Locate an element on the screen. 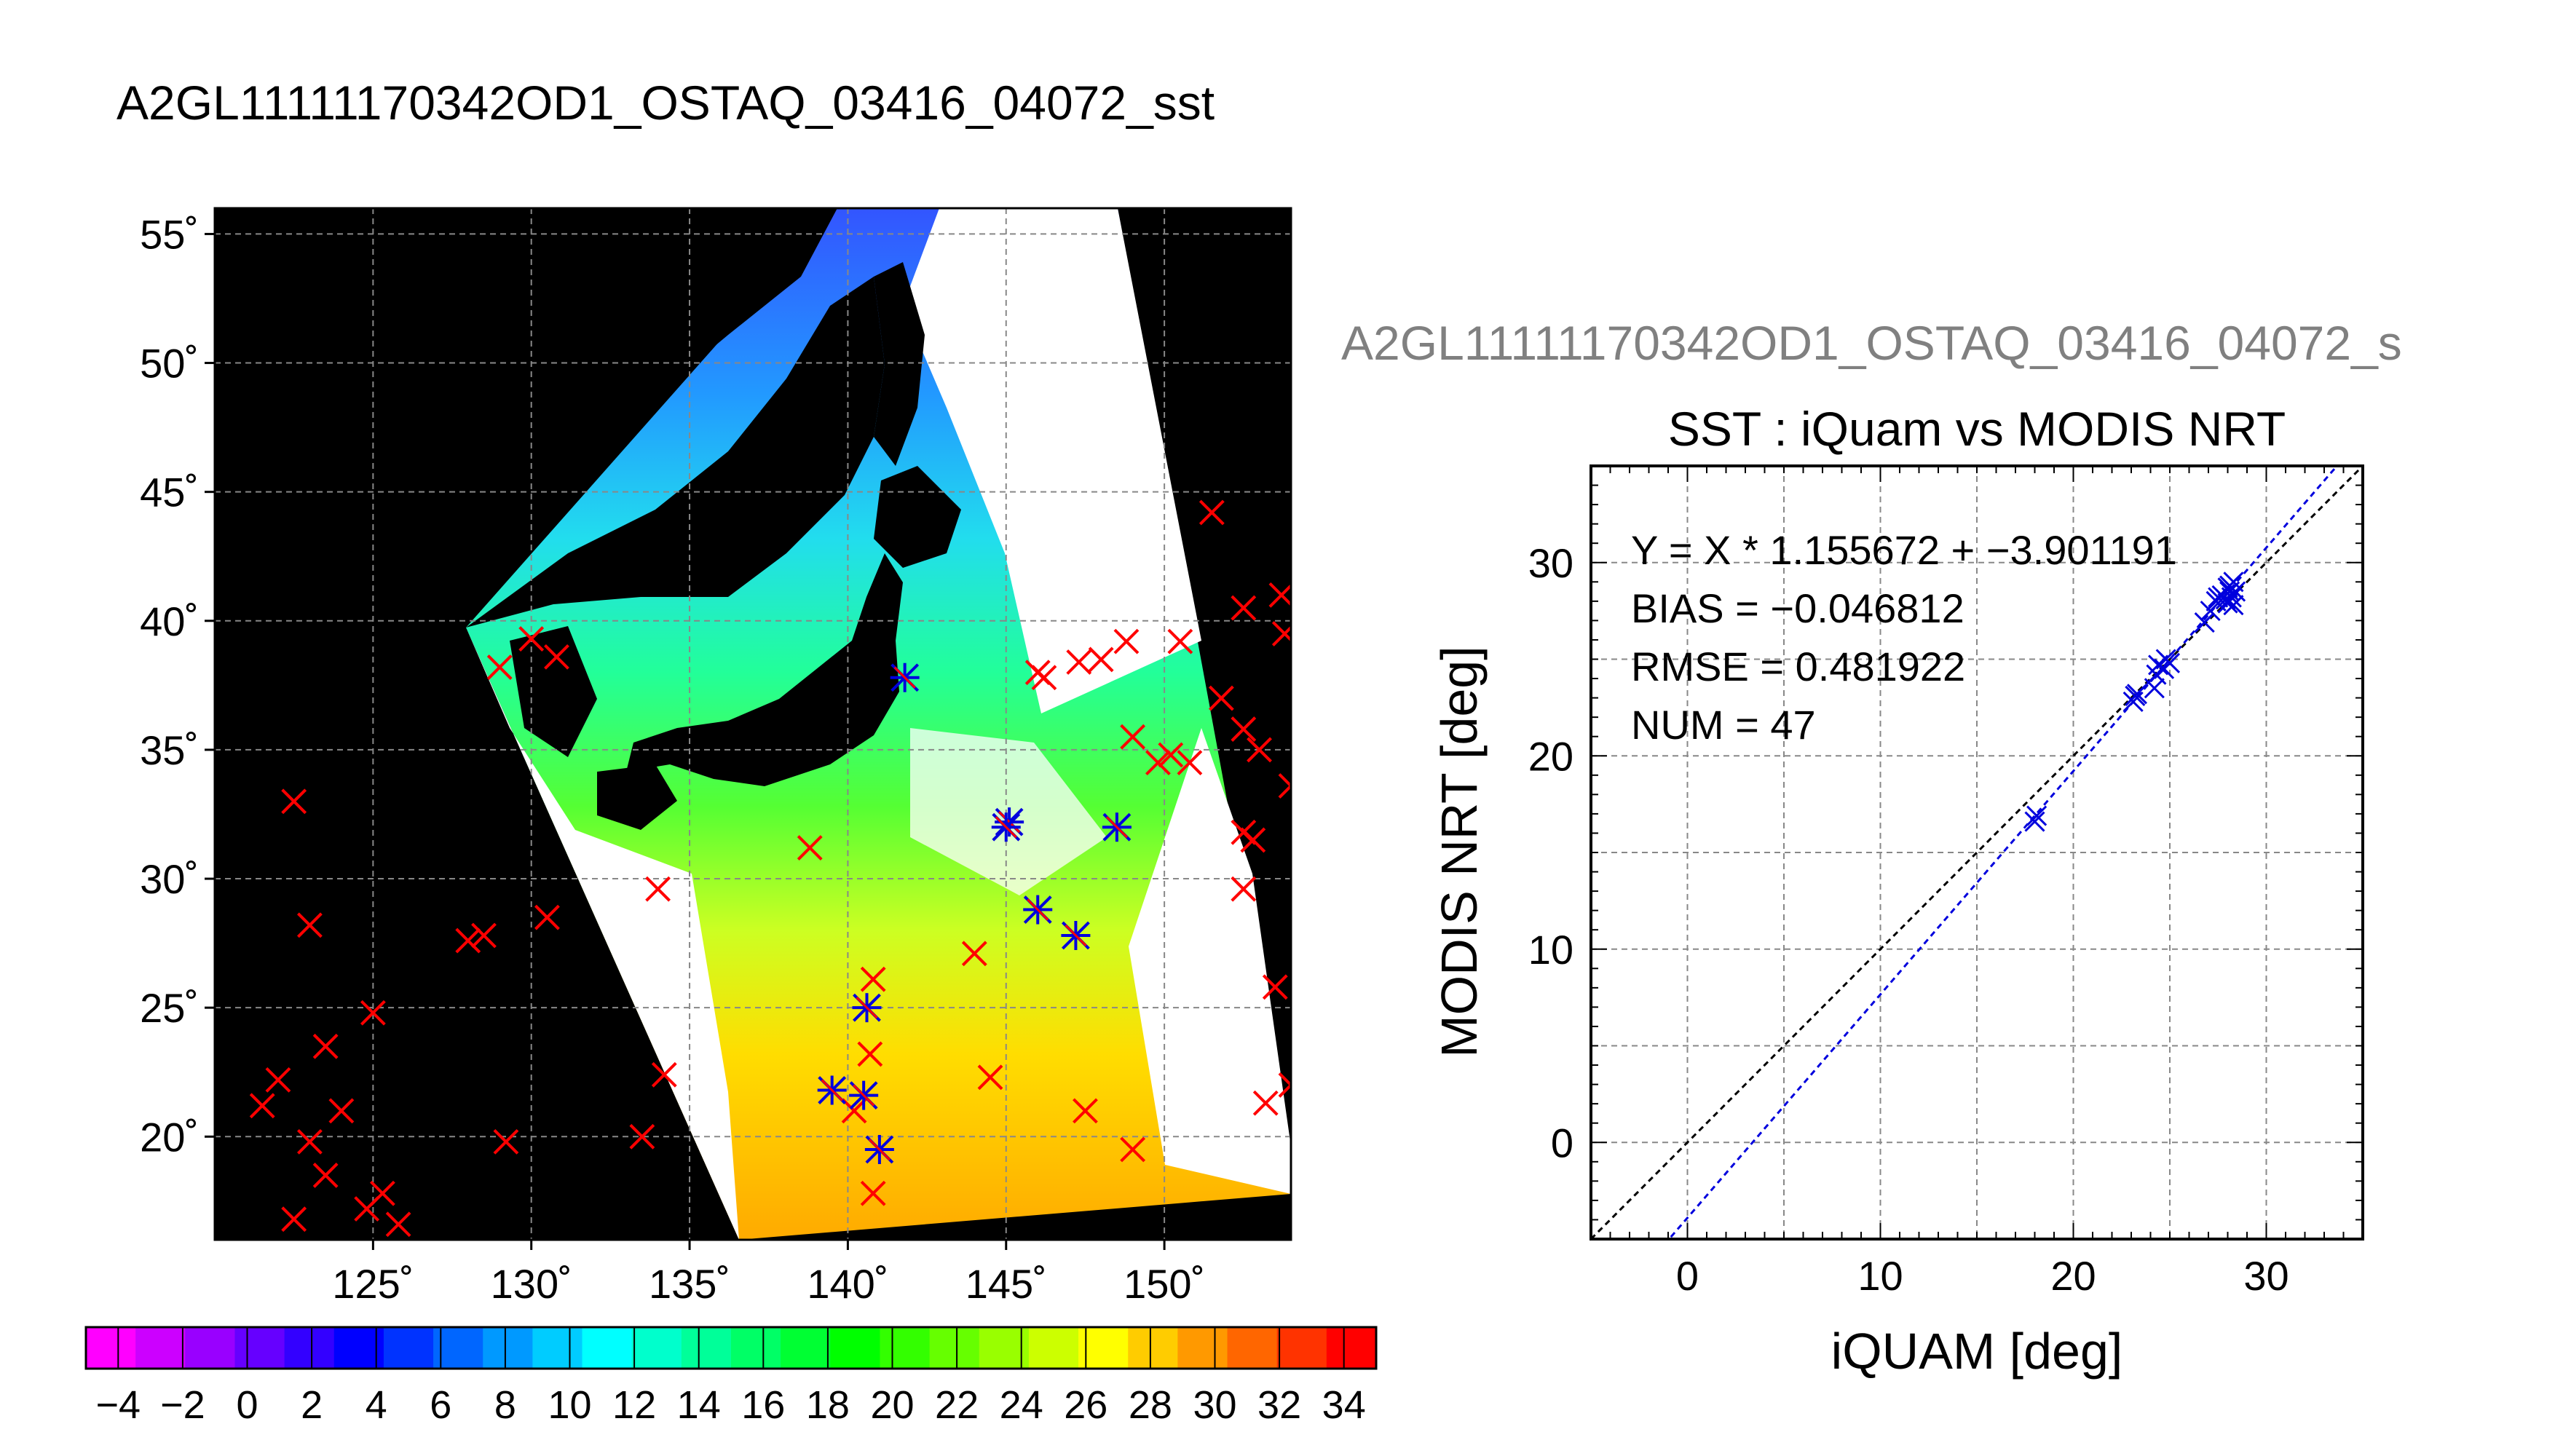 The height and width of the screenshot is (1456, 2555). map-lon-tick-label: 140˚ is located at coordinates (847, 1284).